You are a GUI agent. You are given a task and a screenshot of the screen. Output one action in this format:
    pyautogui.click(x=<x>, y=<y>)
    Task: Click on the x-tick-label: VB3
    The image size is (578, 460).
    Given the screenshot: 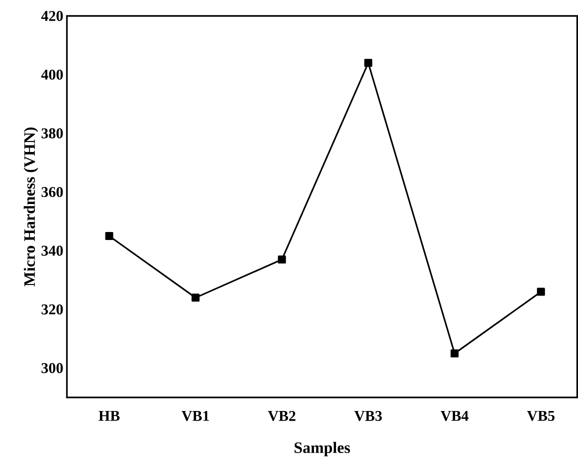 What is the action you would take?
    pyautogui.click(x=368, y=416)
    